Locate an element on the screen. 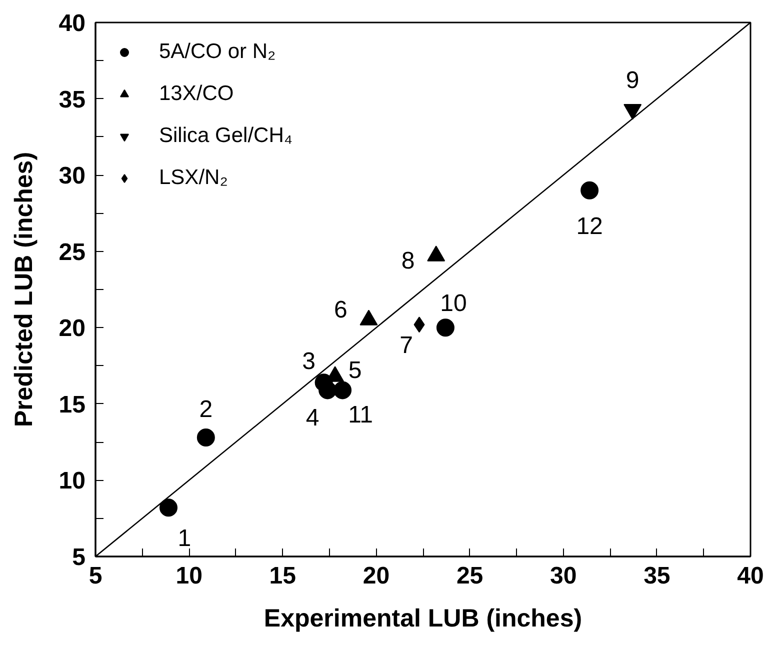  x-tick-label: 5 is located at coordinates (95, 576).